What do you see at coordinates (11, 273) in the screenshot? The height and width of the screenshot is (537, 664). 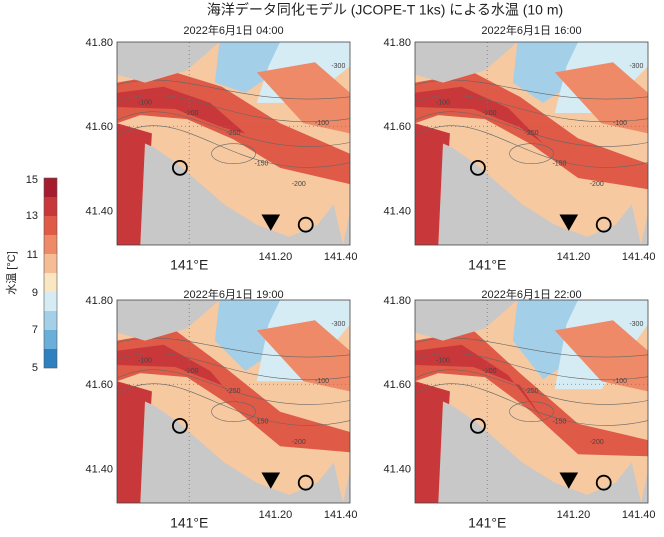 I see `colorbar-label: 水温 [°C]` at bounding box center [11, 273].